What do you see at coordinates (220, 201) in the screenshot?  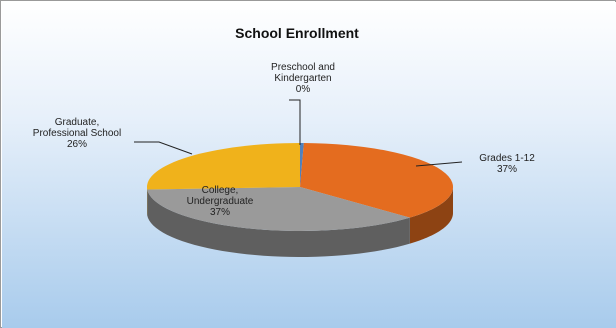 I see `data-label-2: College, Undergraduate 37%` at bounding box center [220, 201].